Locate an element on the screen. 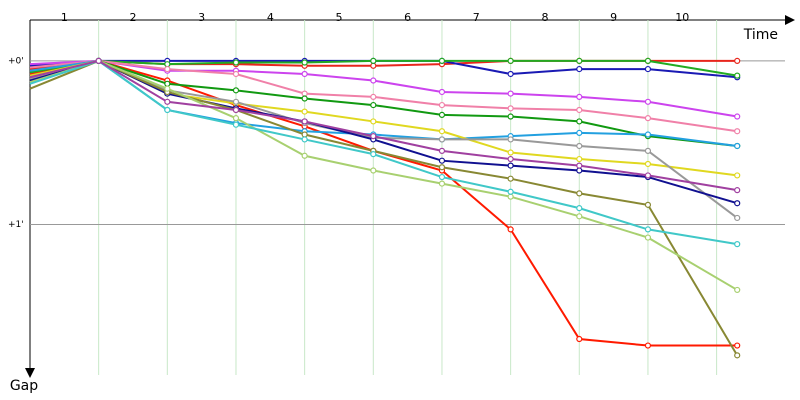 The width and height of the screenshot is (800, 400). x-tick-label: 5 is located at coordinates (338, 17).